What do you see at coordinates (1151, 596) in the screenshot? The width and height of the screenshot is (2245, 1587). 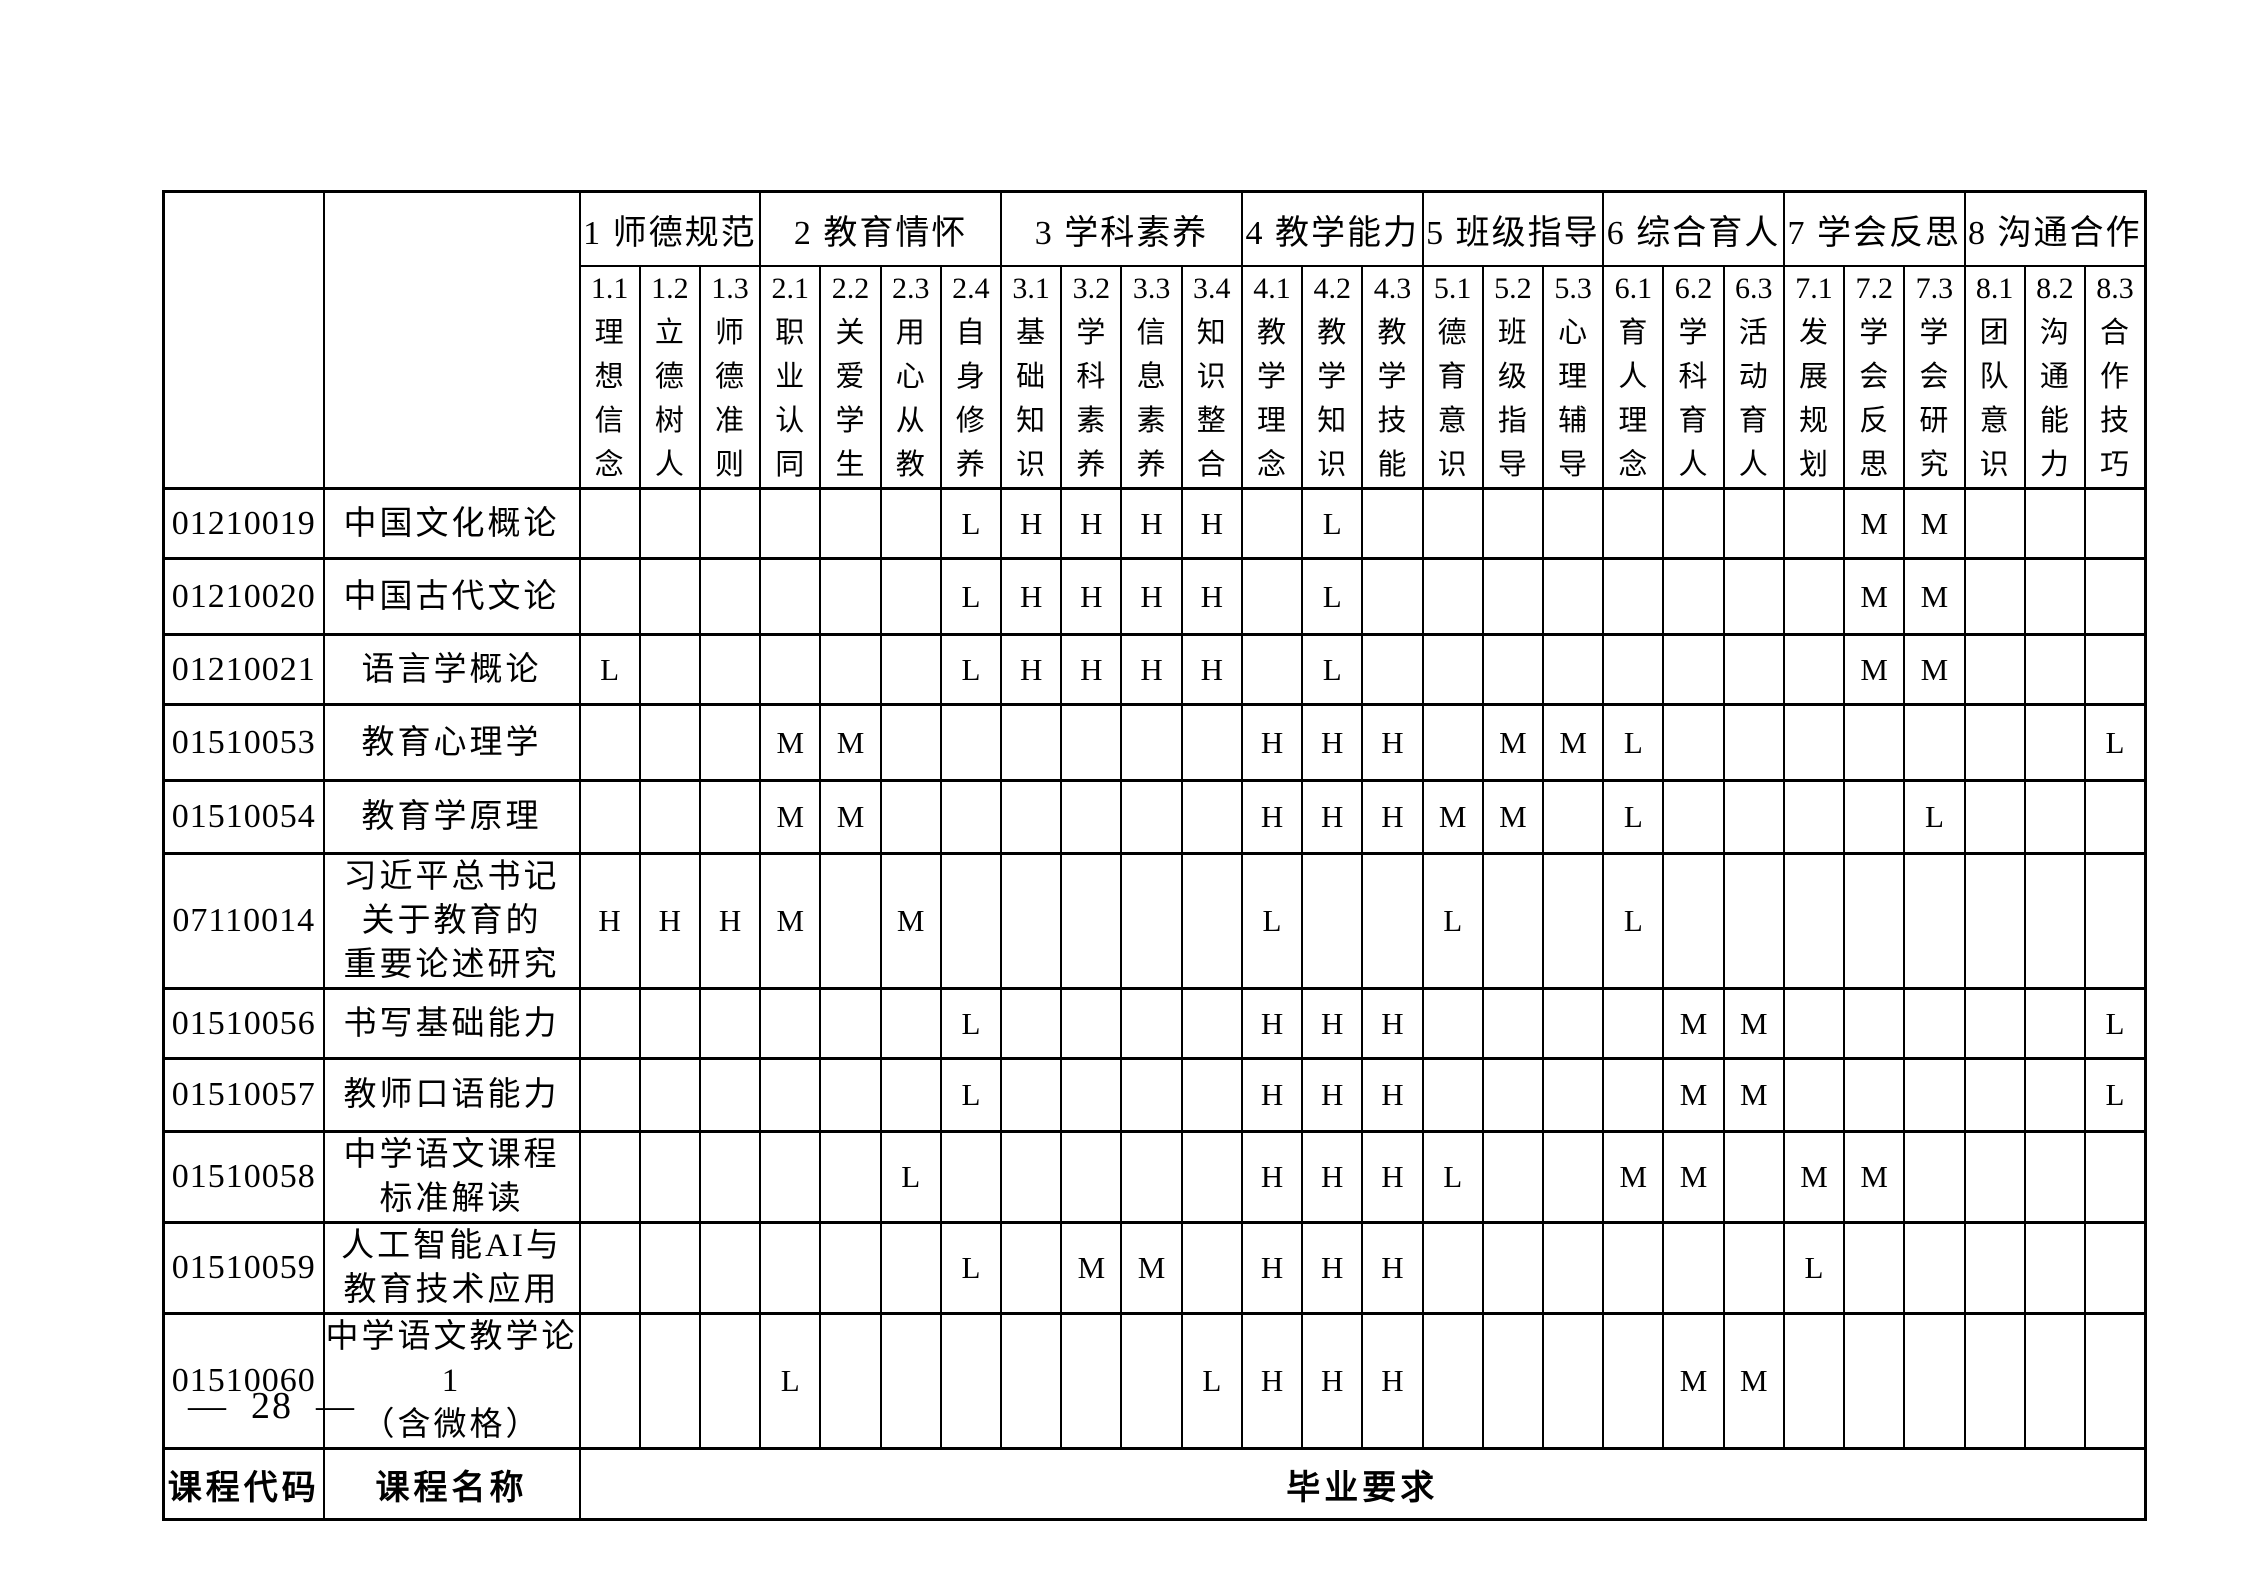 I see `matrix-cell-01210020-3.3: H` at bounding box center [1151, 596].